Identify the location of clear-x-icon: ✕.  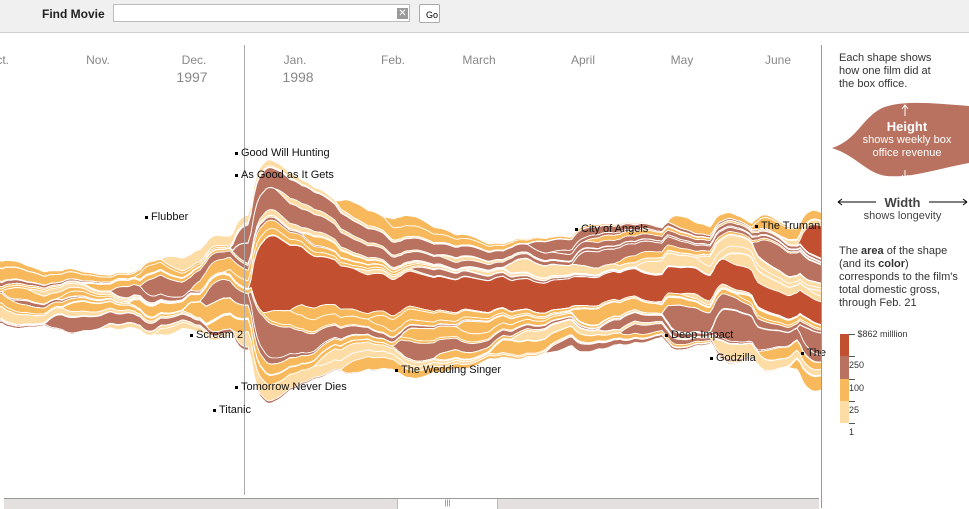
(402, 13).